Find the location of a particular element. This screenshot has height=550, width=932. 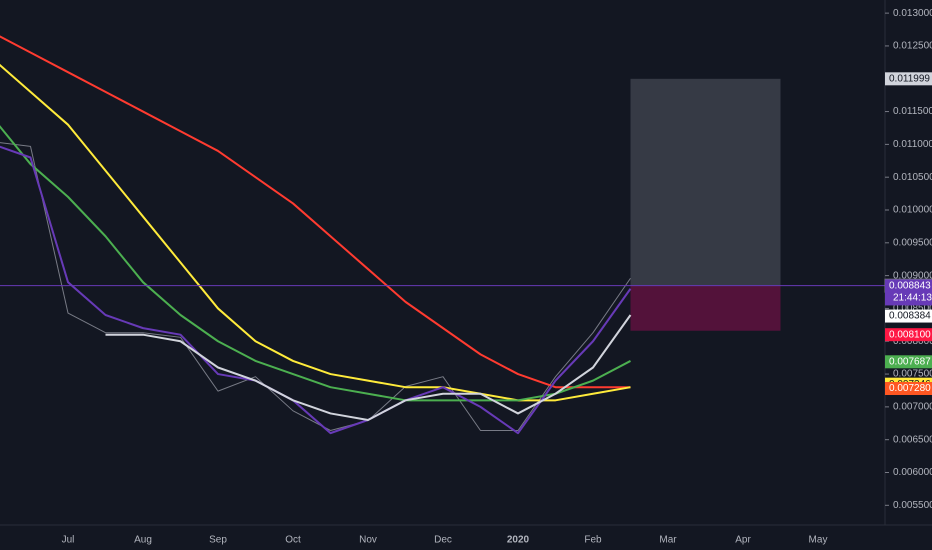

y-tick-label: 0.009500 is located at coordinates (912, 242).